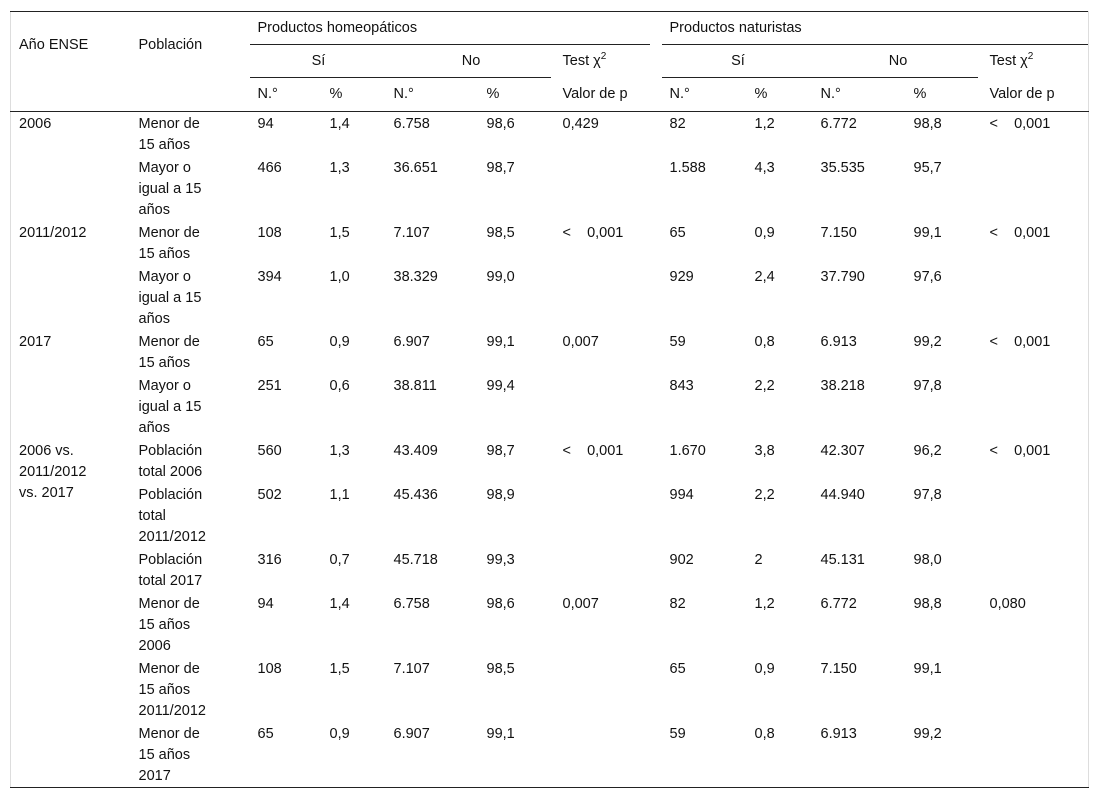 This screenshot has height=803, width=1099. Describe the element at coordinates (339, 386) in the screenshot. I see `value-cell: 0,6` at that location.